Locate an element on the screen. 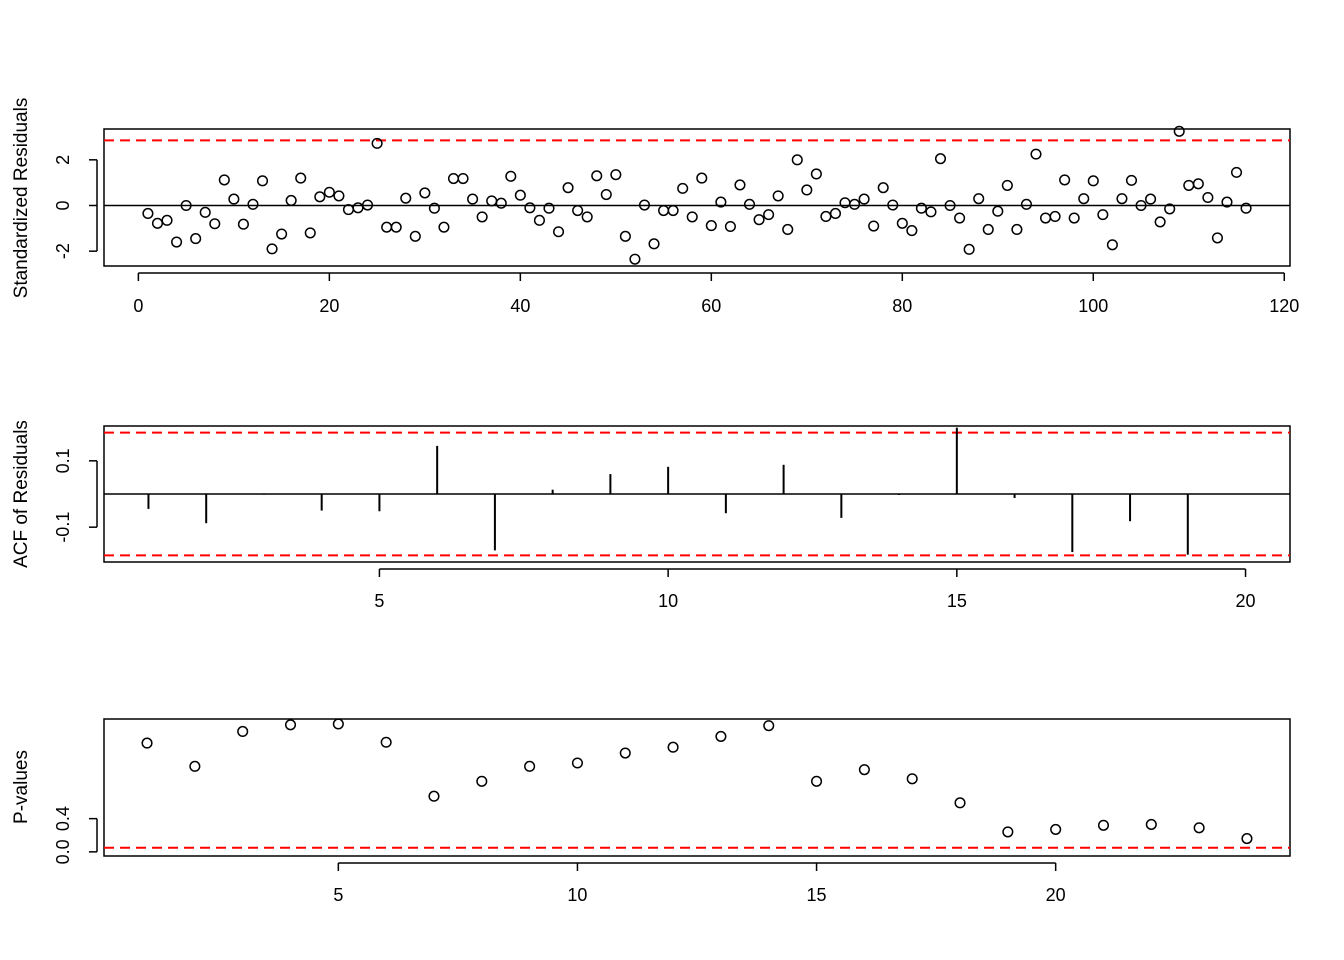 Image resolution: width=1344 pixels, height=960 pixels. y-tick-label: 0.4 is located at coordinates (63, 818).